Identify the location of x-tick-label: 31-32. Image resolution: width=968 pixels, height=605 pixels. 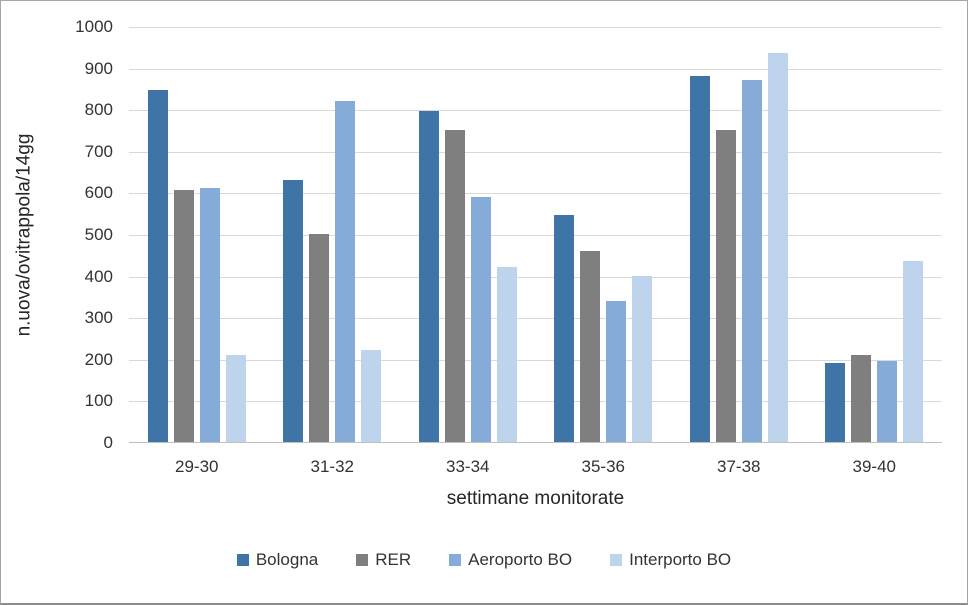
(332, 466).